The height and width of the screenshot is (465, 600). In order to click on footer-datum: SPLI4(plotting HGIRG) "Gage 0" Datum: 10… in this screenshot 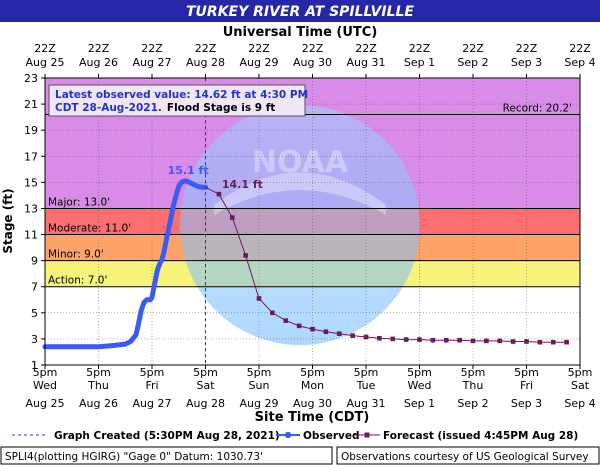, I will do `click(134, 457)`.